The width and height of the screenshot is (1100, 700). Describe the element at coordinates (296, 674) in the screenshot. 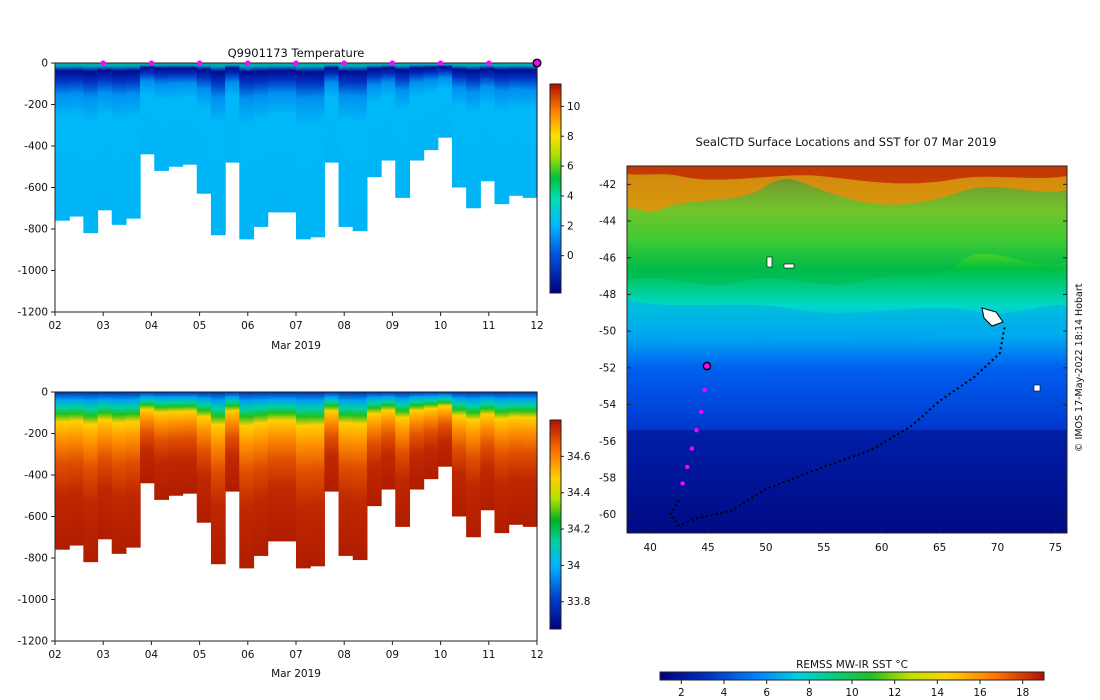

I see `salinity-xlabel: Mar 2019` at that location.